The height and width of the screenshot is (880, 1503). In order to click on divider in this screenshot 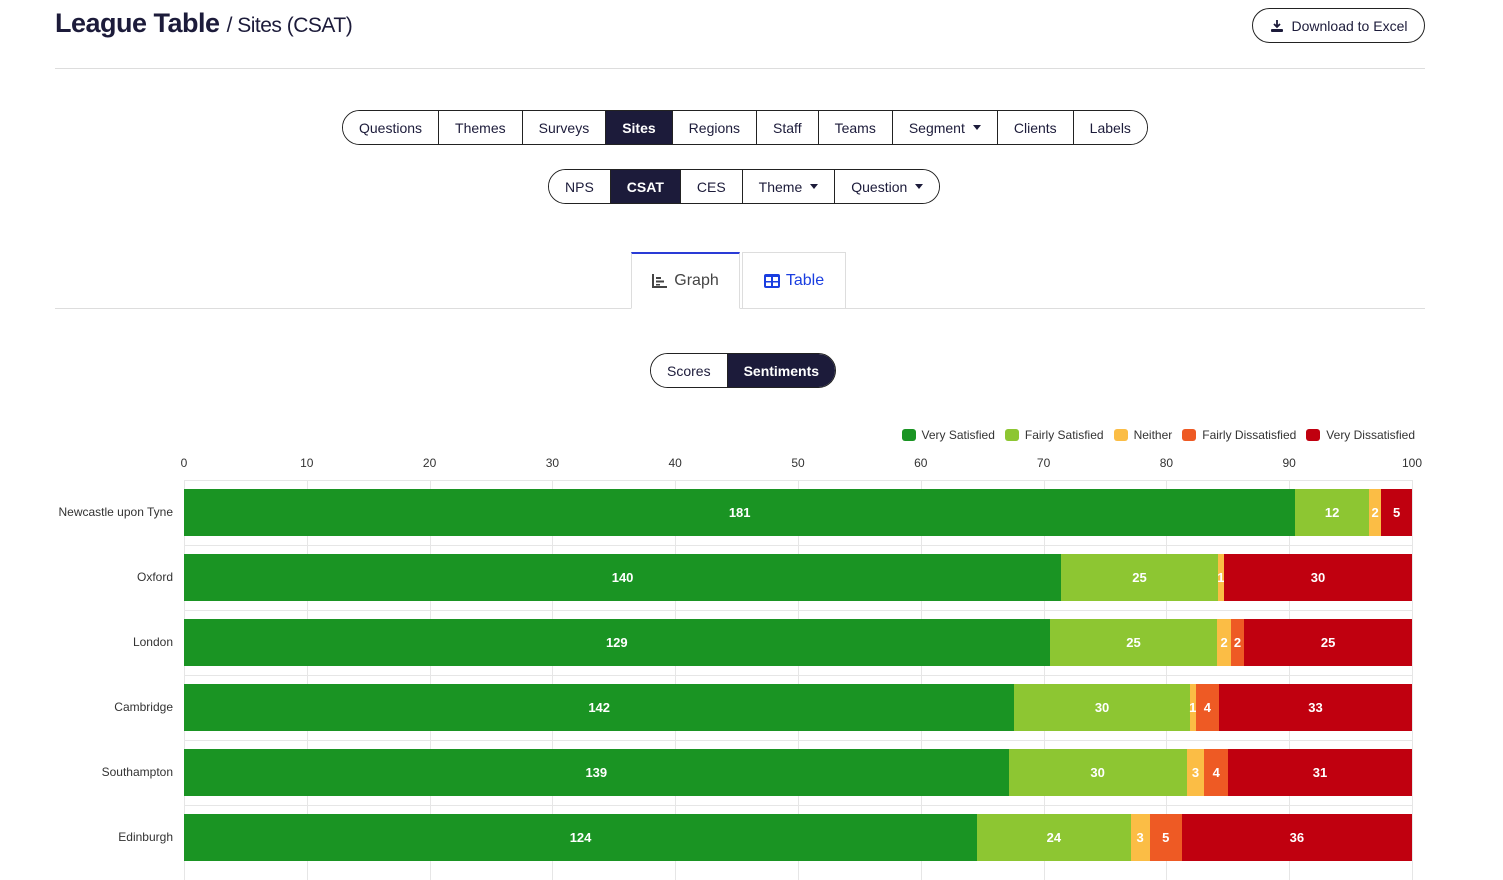, I will do `click(740, 68)`.